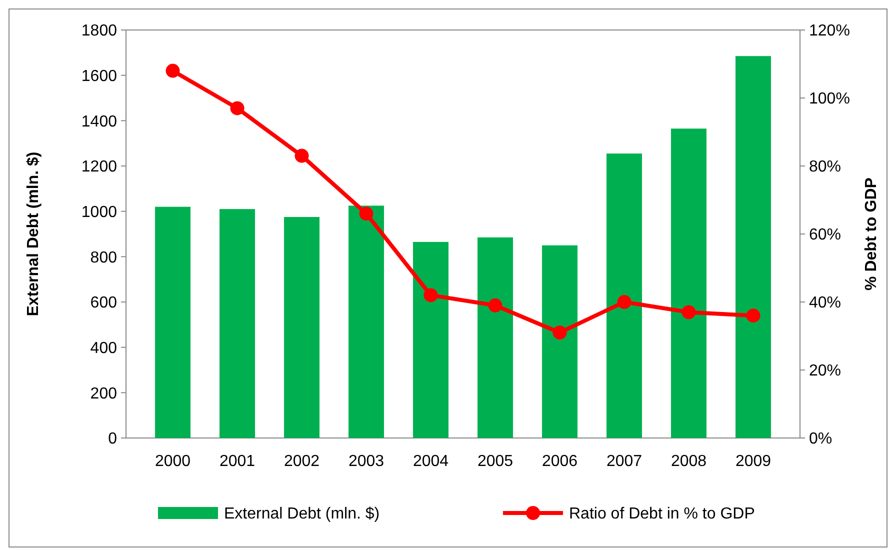  Describe the element at coordinates (104, 303) in the screenshot. I see `y-tick-label: 600` at that location.